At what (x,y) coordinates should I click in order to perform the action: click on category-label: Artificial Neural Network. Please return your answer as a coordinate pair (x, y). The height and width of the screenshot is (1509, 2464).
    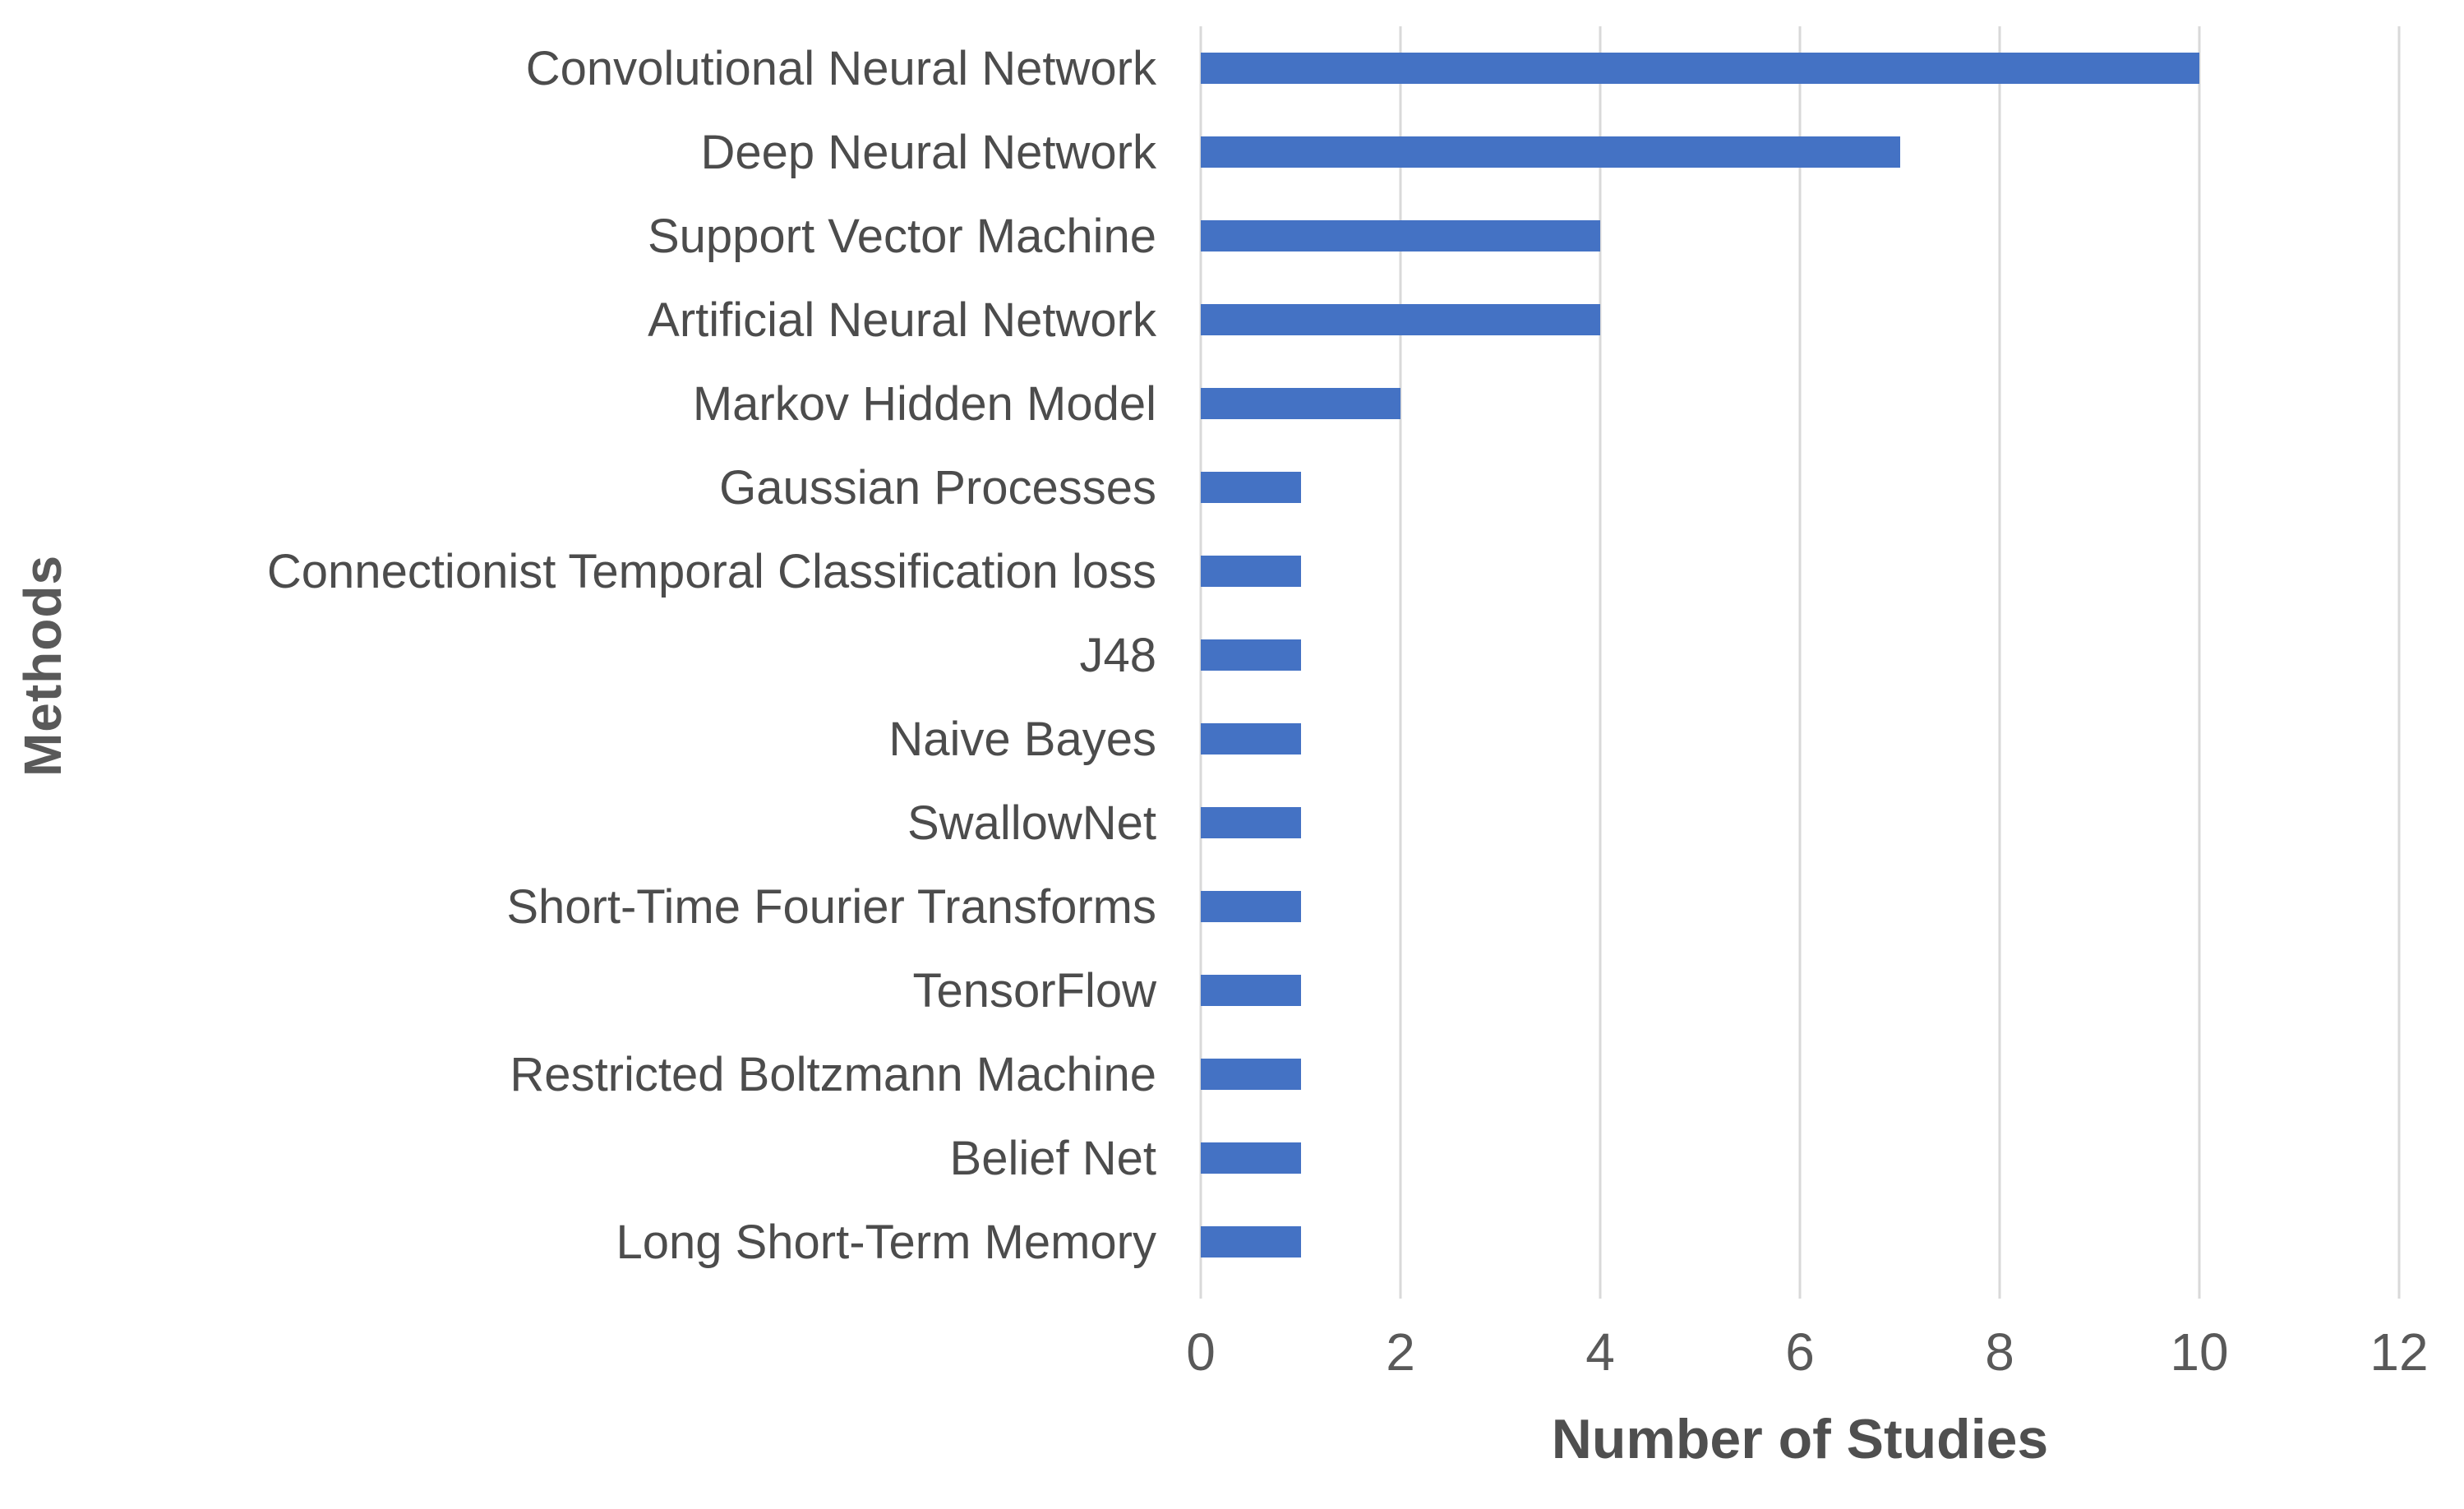
    Looking at the image, I should click on (902, 320).